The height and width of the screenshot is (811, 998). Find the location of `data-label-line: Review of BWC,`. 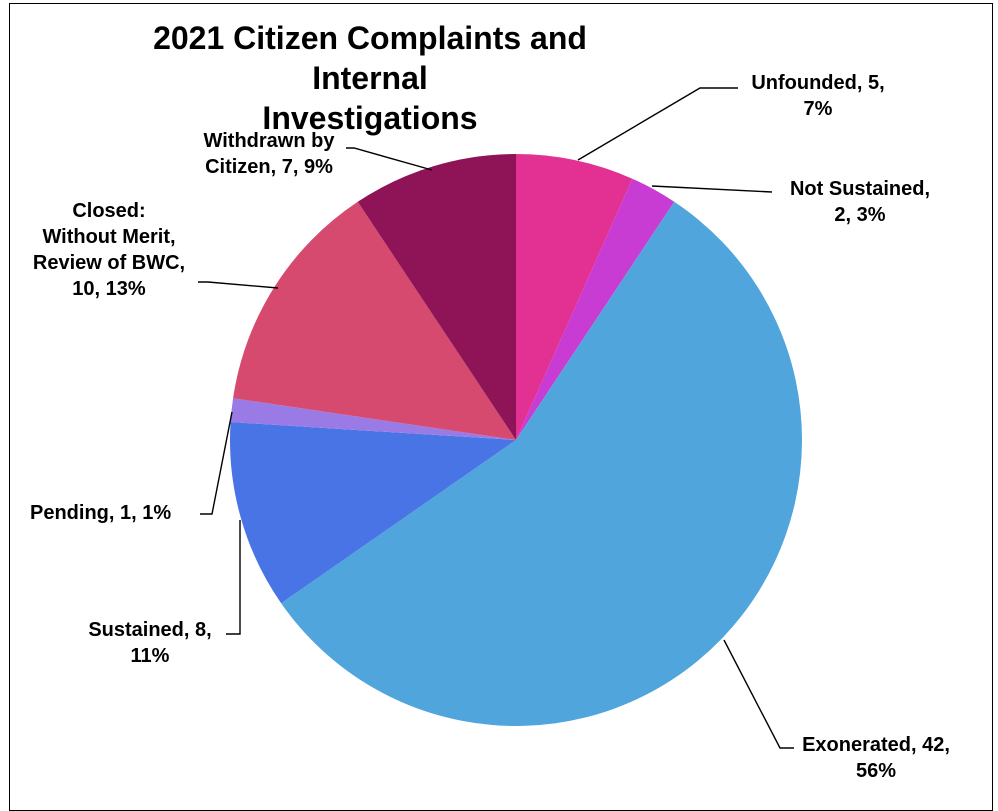

data-label-line: Review of BWC, is located at coordinates (109, 263).